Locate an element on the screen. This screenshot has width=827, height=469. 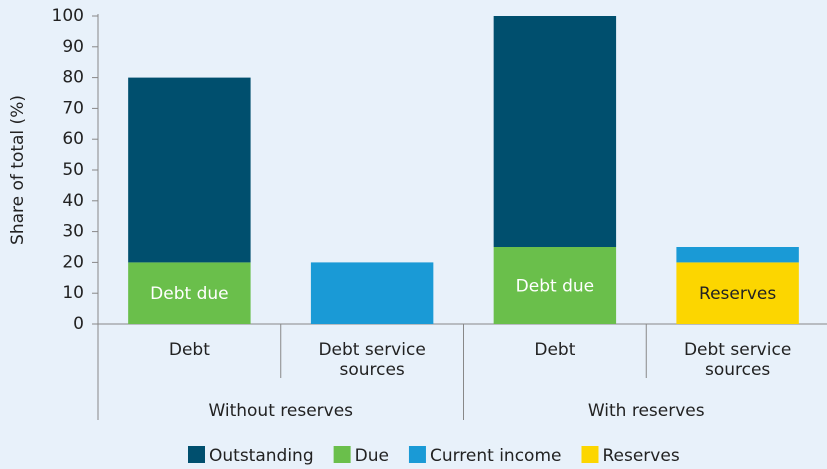
y-tick-label: 10 is located at coordinates (73, 293).